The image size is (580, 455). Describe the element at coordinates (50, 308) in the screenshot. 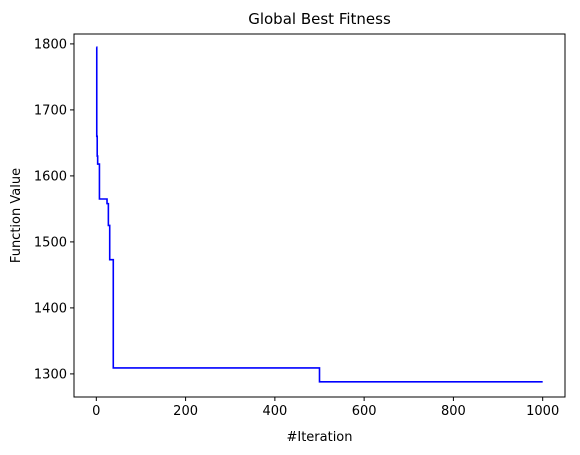

I see `y-tick-label: 1400` at that location.